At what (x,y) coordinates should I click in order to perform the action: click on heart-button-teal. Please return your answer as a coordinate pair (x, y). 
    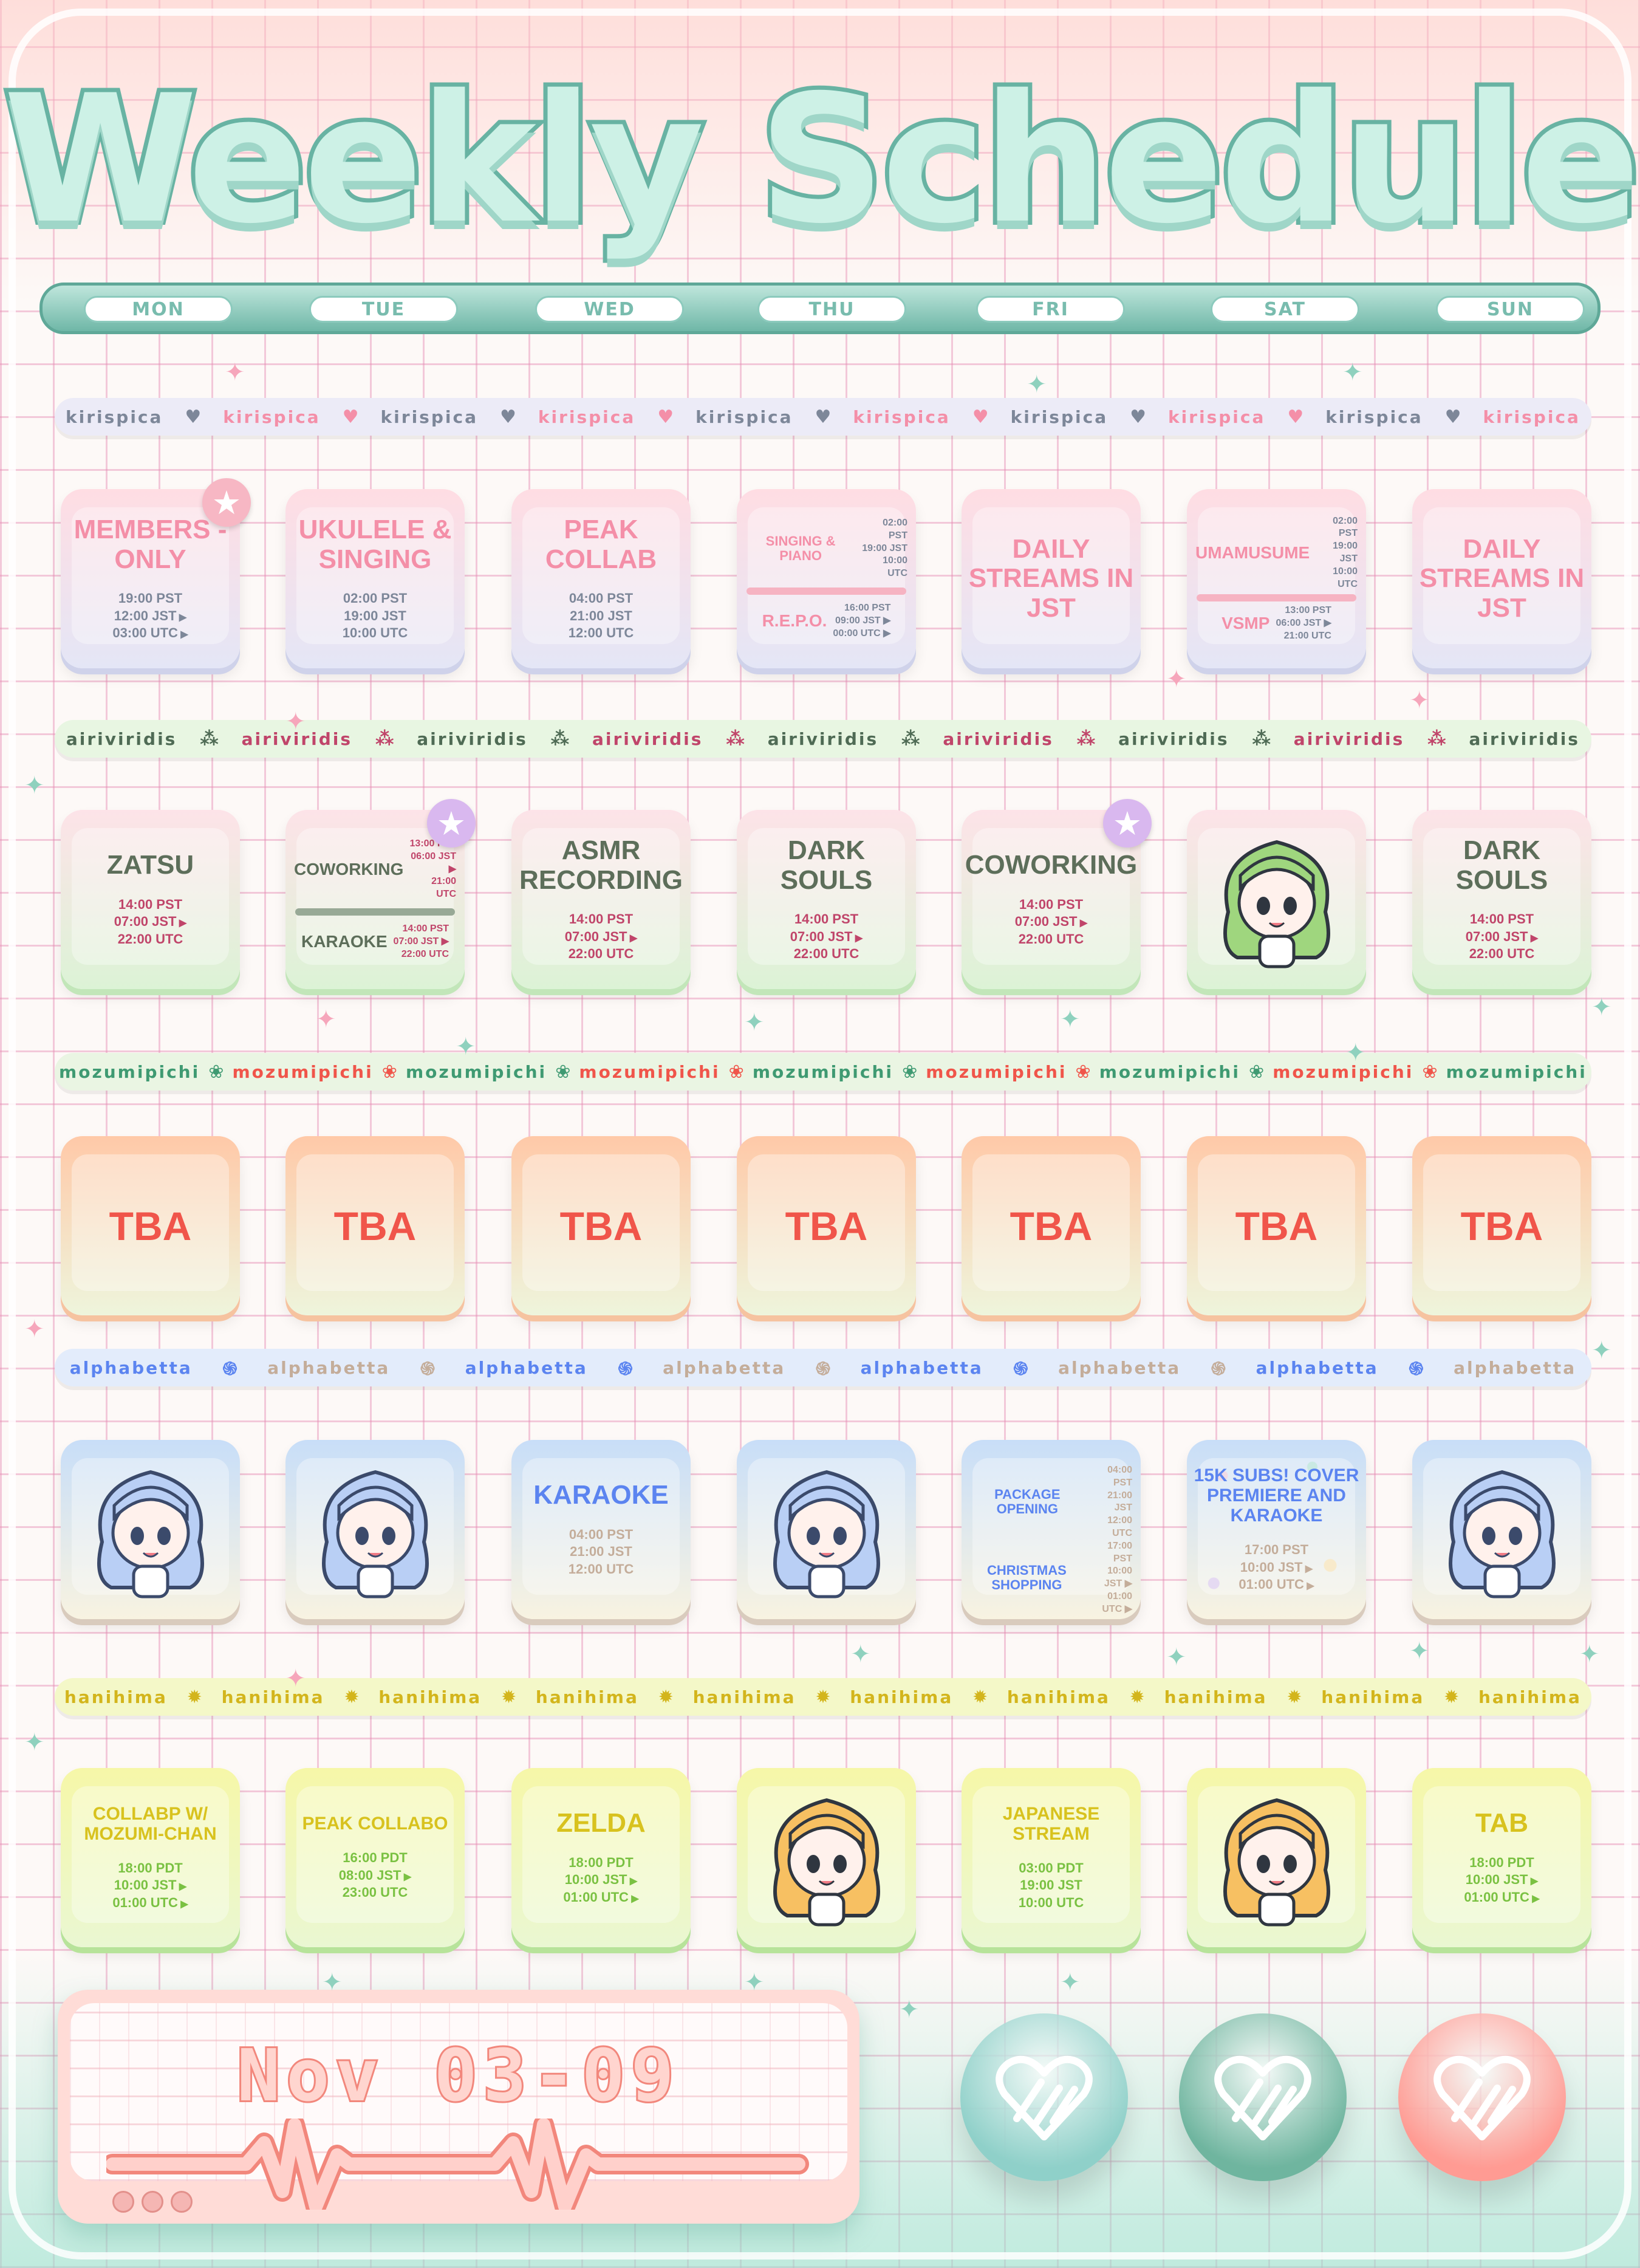
    Looking at the image, I should click on (1044, 2097).